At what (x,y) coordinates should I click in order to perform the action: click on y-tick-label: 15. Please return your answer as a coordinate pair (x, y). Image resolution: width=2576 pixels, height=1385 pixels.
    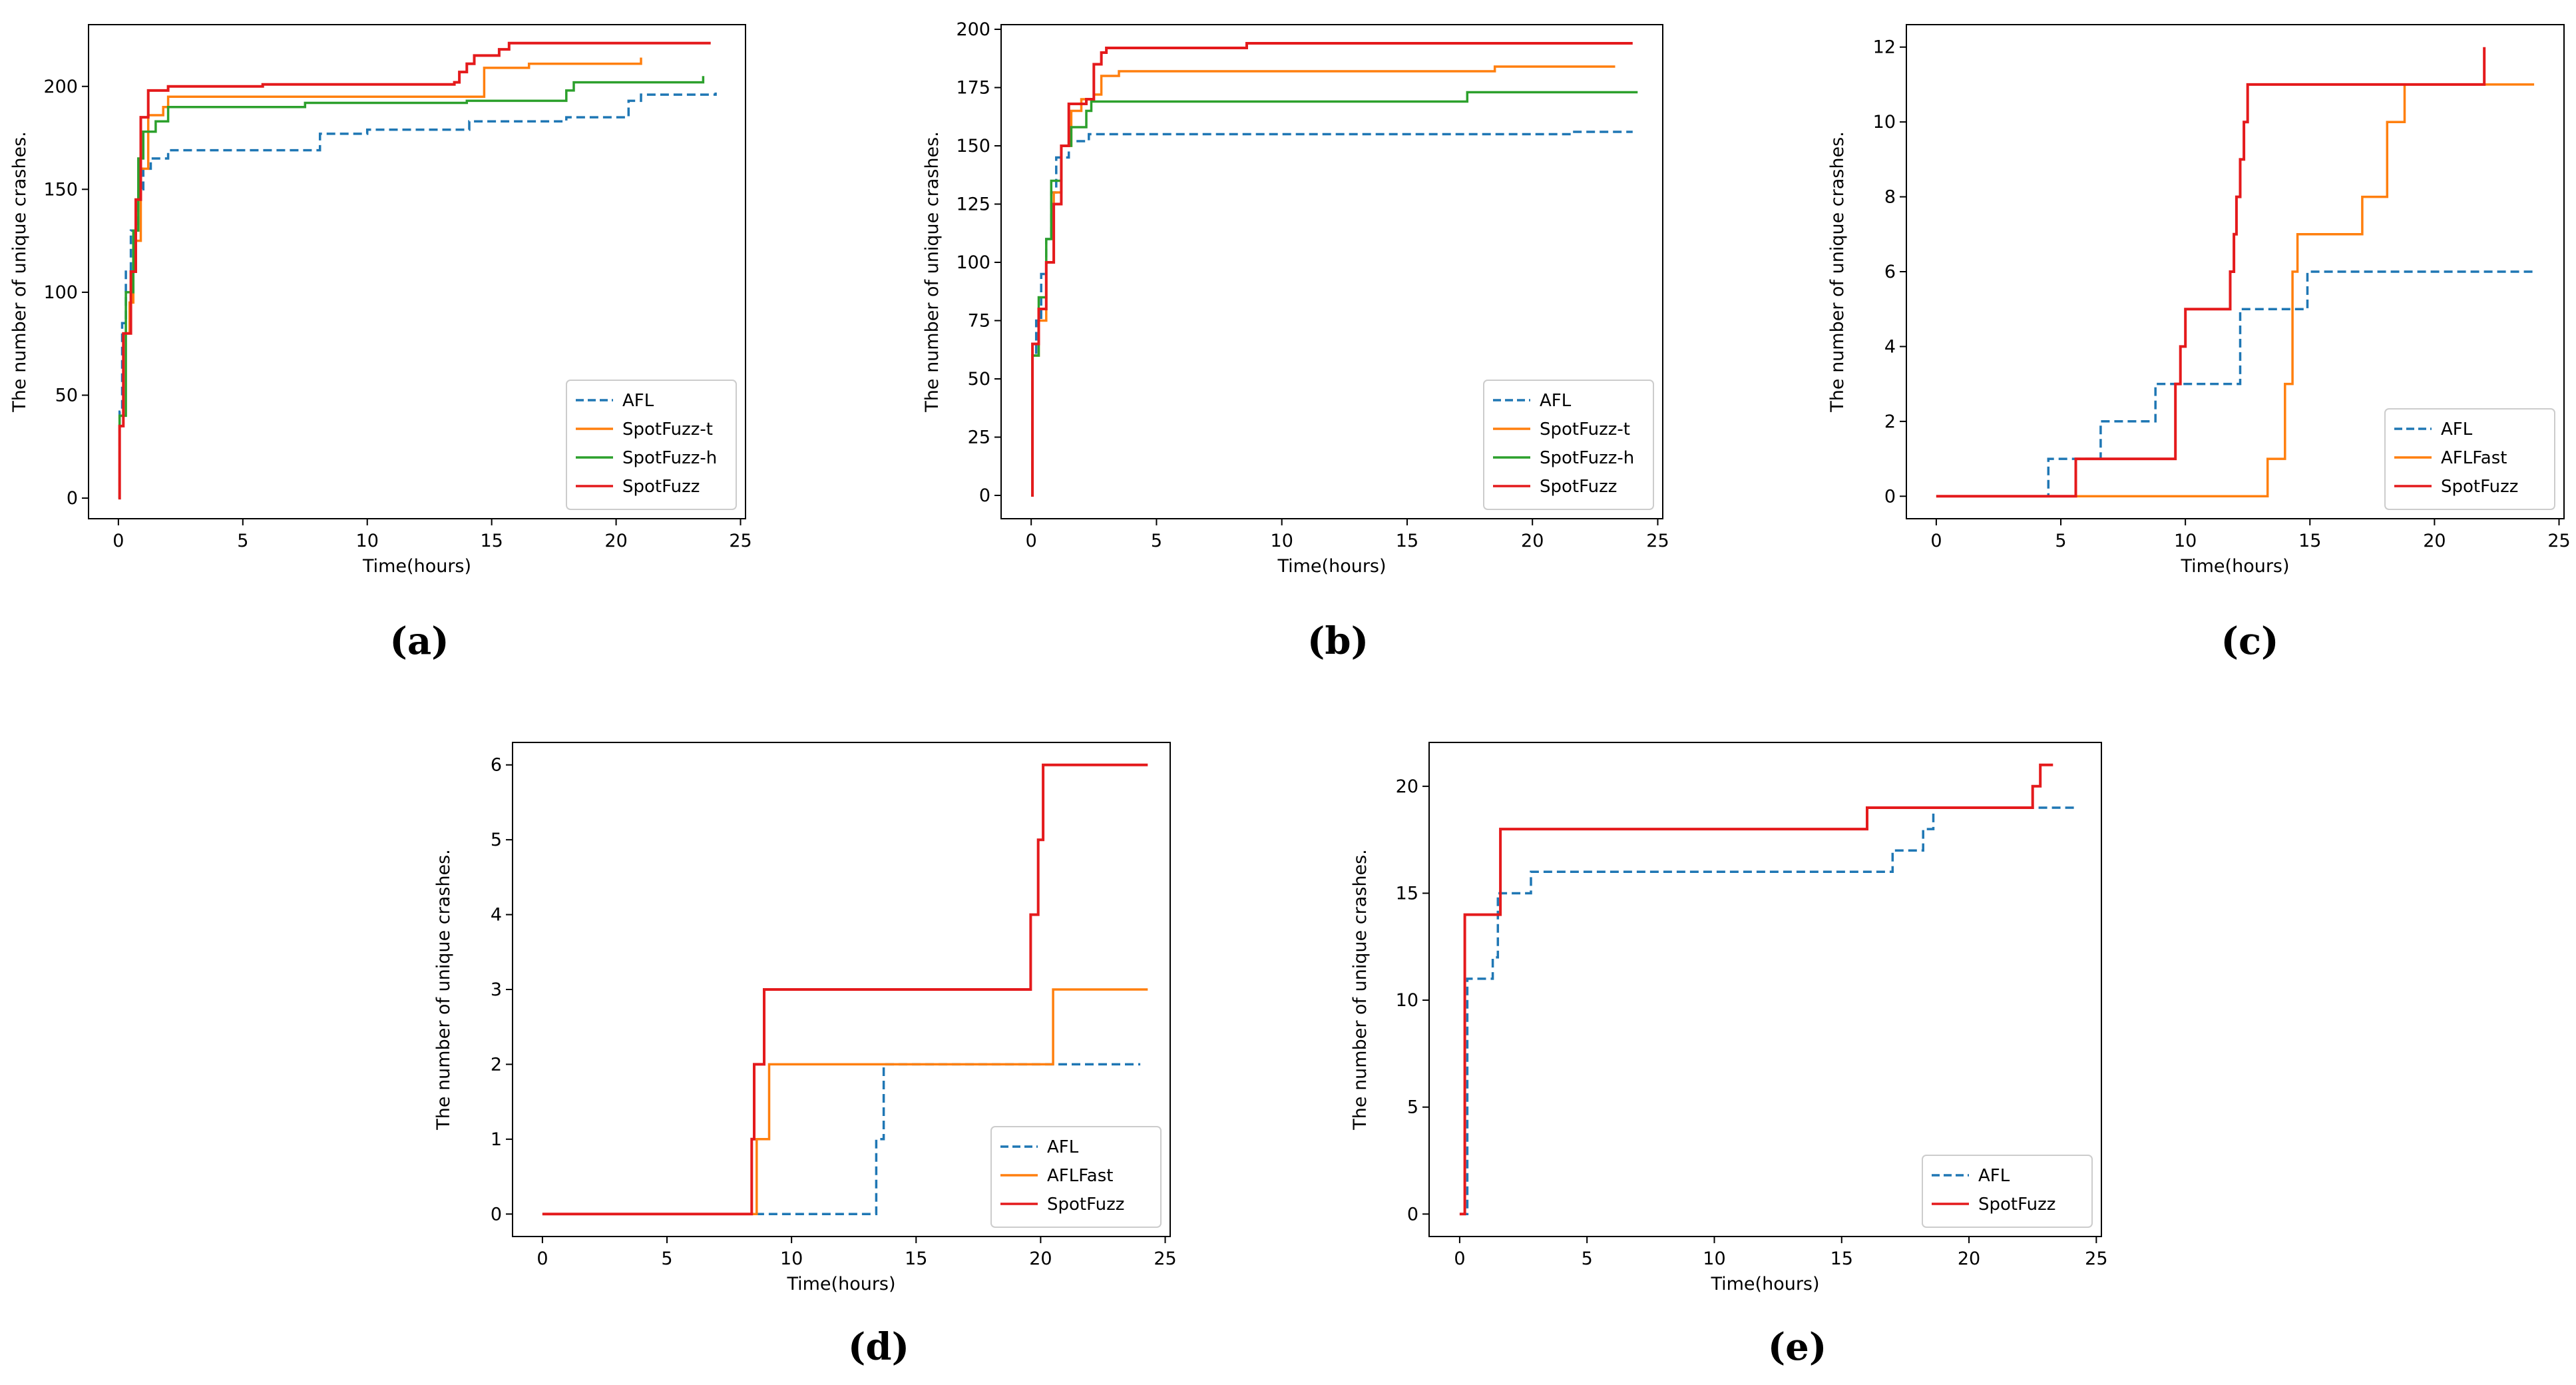
    Looking at the image, I should click on (1407, 893).